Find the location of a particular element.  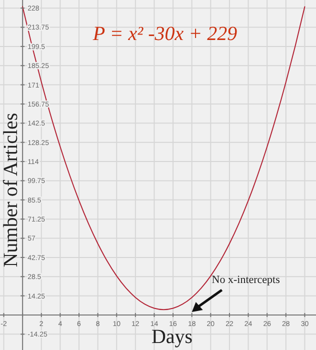

x-axis-title: Days is located at coordinates (172, 337).